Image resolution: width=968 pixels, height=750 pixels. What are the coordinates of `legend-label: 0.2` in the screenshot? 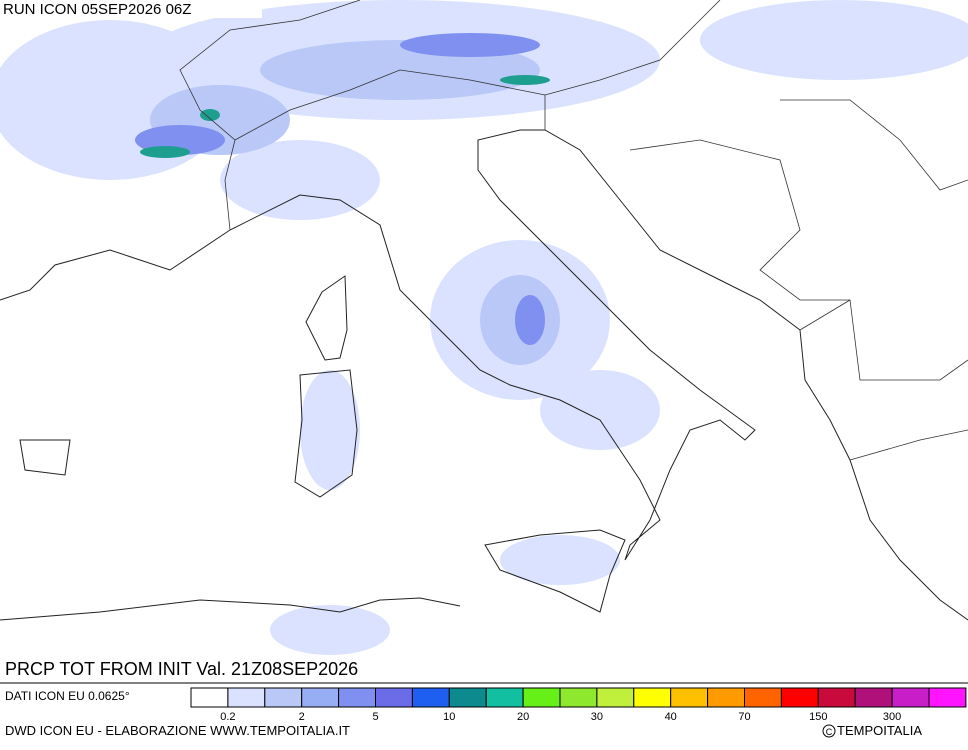 It's located at (227, 717).